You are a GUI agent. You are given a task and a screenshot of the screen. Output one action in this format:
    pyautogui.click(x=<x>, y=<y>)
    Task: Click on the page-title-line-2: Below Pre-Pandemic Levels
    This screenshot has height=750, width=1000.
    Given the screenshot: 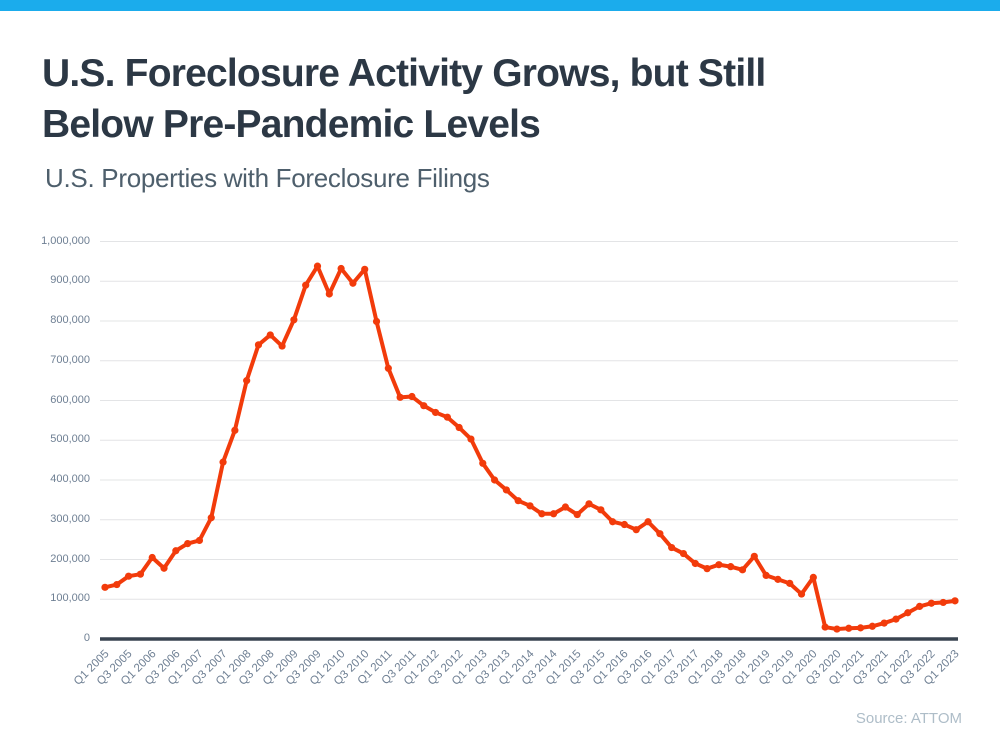 What is the action you would take?
    pyautogui.click(x=291, y=124)
    